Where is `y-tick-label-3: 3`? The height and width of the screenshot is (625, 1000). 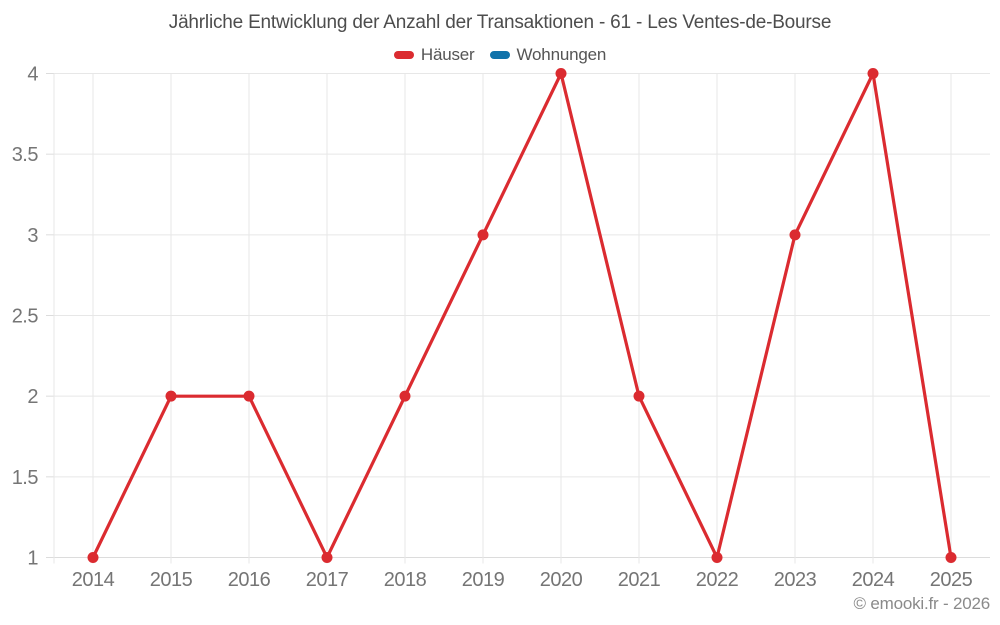
y-tick-label-3: 3 is located at coordinates (32, 236).